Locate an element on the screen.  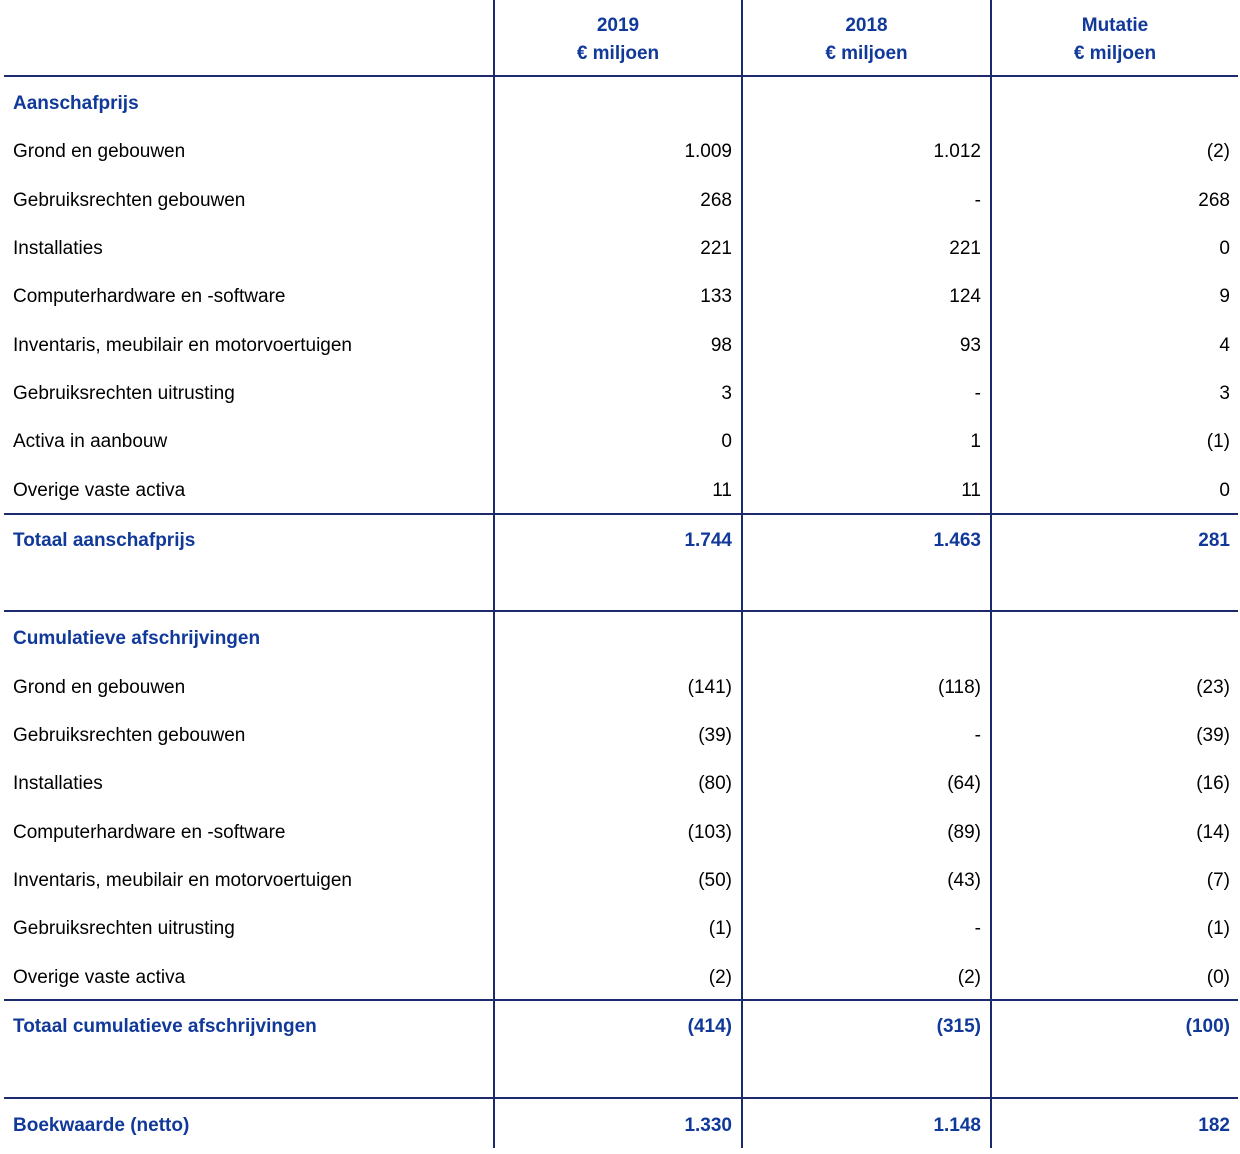
row-label: Activa in aanbouw is located at coordinates (90, 441).